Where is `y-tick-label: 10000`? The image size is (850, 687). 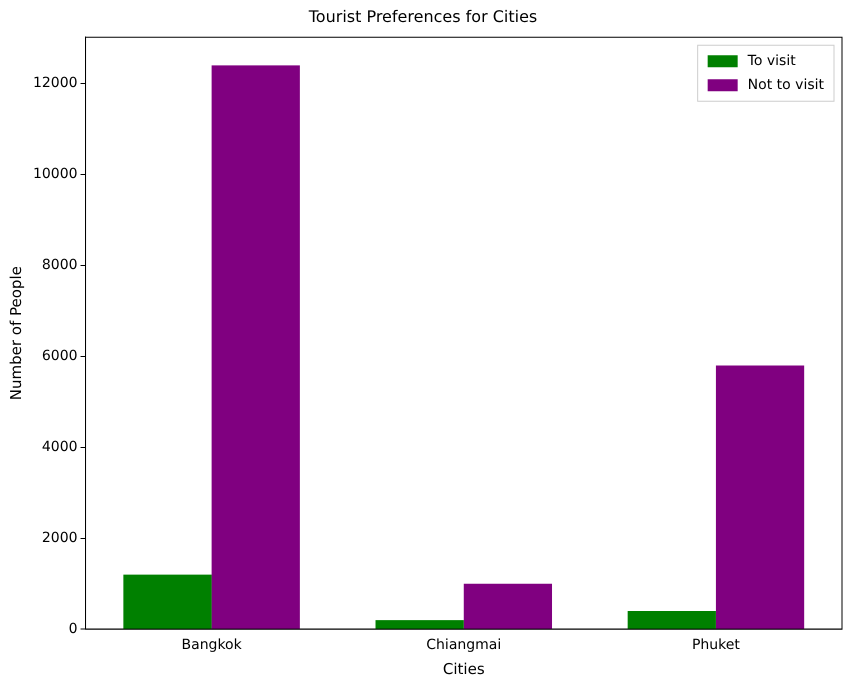 y-tick-label: 10000 is located at coordinates (55, 174).